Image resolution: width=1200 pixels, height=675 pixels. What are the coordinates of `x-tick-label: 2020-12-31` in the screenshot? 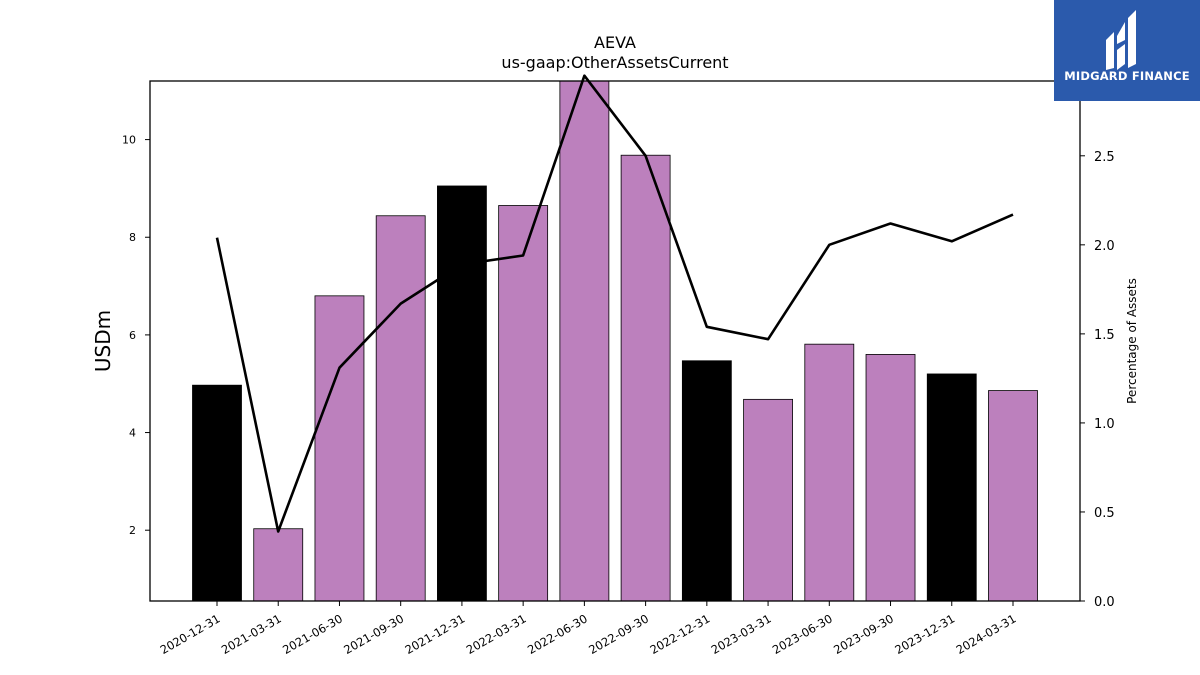 It's located at (190, 634).